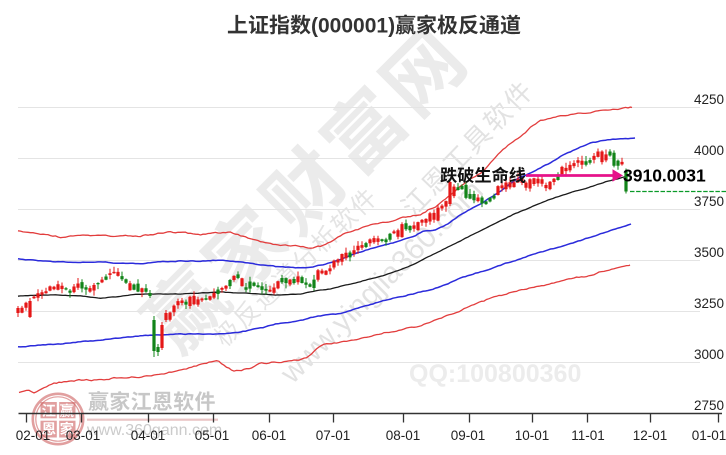 The width and height of the screenshot is (726, 455). What do you see at coordinates (495, 374) in the screenshot?
I see `svg-text: QQ:100800360` at bounding box center [495, 374].